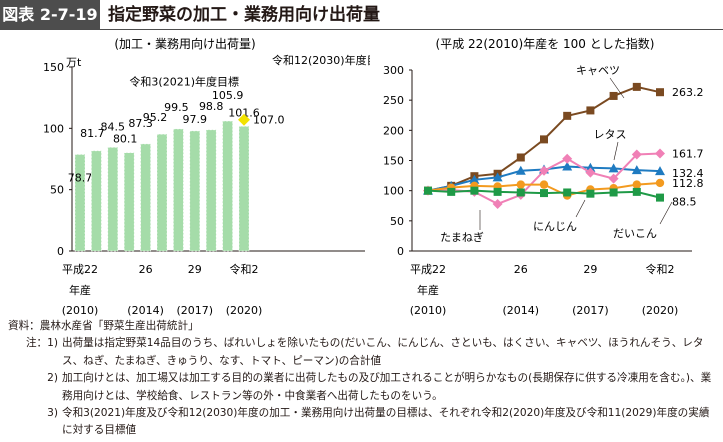 This screenshot has width=723, height=442. I want to click on series-daikon: 88.5, so click(560, 197).